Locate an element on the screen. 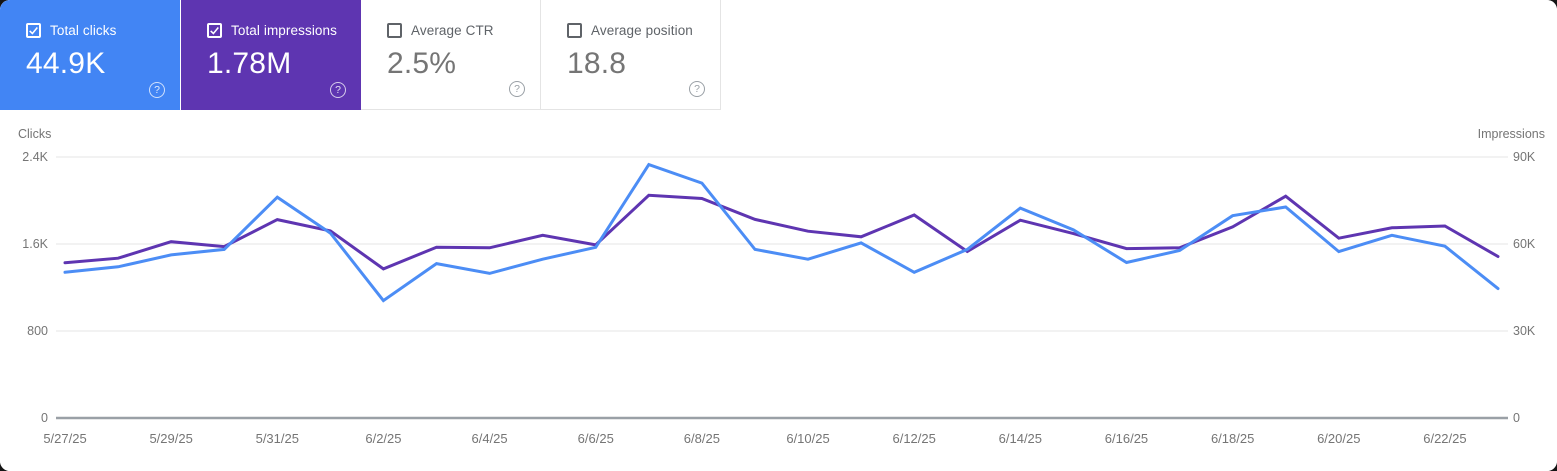 The width and height of the screenshot is (1557, 471). clicks-axis-tick: 0 is located at coordinates (44, 418).